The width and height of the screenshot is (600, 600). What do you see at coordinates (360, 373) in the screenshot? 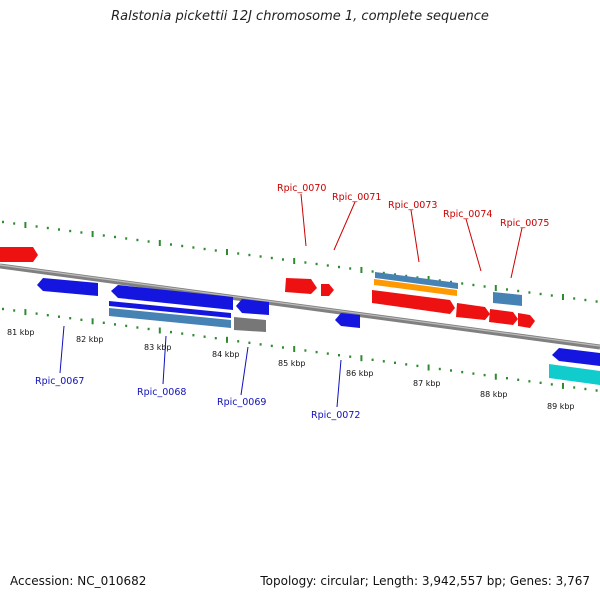
I see `kbp-label: 86 kbp` at bounding box center [360, 373].